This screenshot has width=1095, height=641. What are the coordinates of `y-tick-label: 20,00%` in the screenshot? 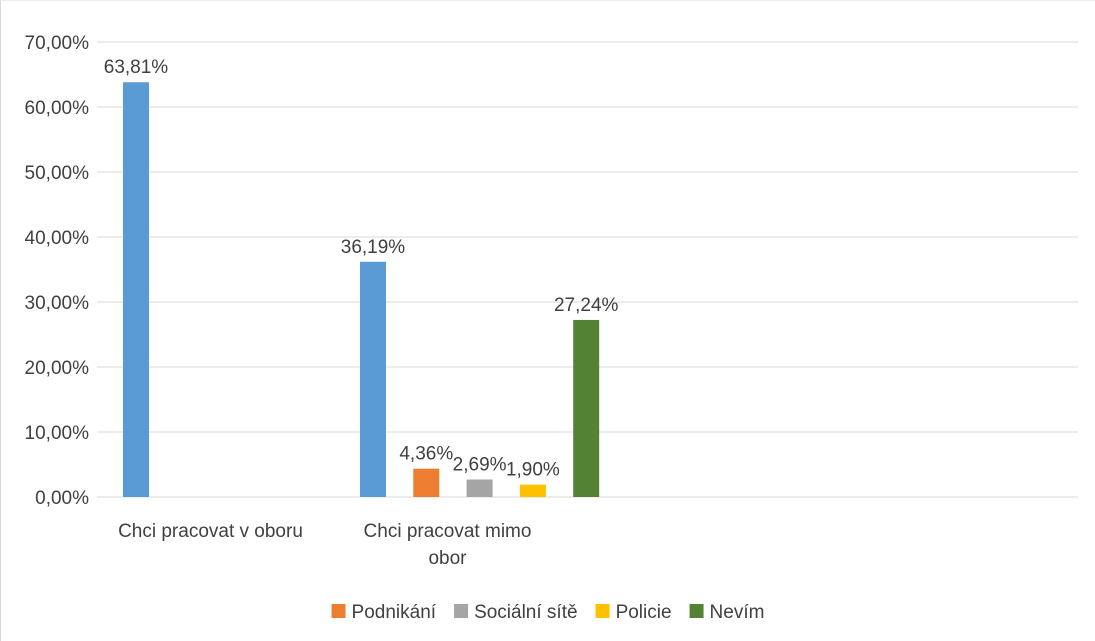 It's located at (57, 368).